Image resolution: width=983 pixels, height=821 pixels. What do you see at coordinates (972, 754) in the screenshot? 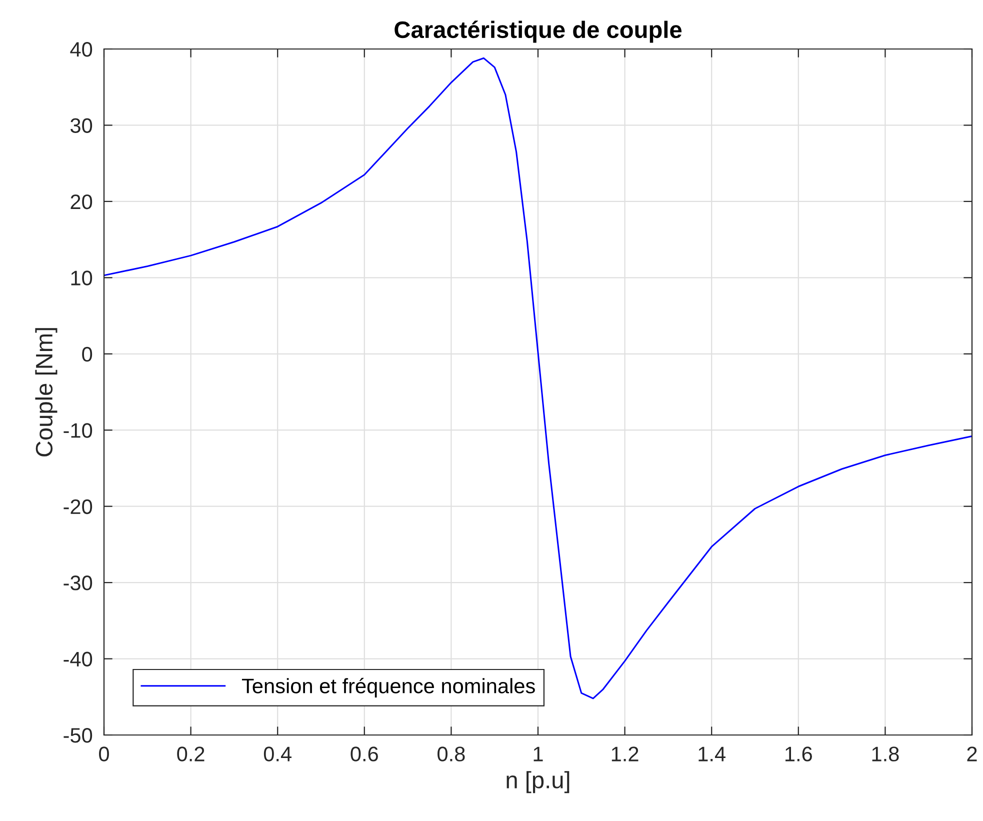
I see `x-tick-label: 2` at bounding box center [972, 754].